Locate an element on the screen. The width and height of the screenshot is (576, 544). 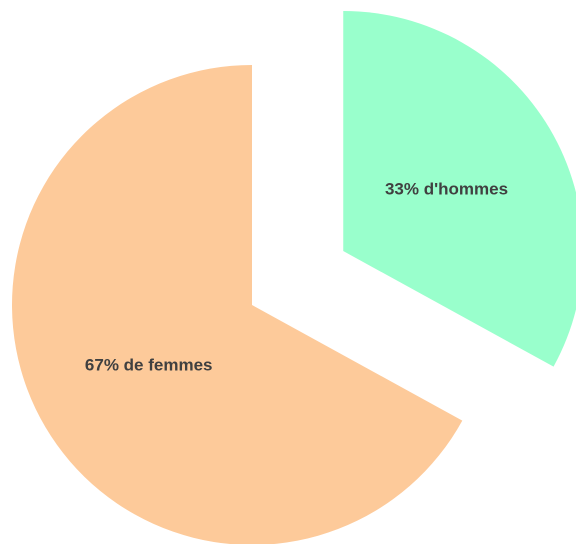
slice-label: 33% d'hommes is located at coordinates (446, 188).